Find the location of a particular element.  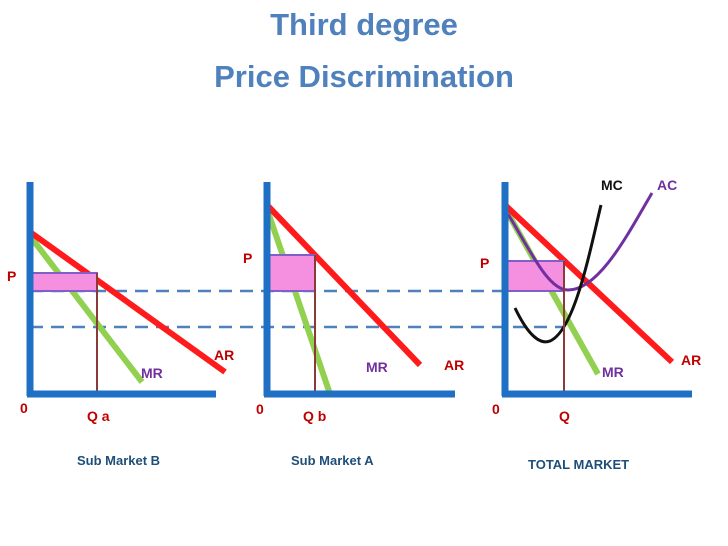

quantity-label: Q is located at coordinates (564, 416).